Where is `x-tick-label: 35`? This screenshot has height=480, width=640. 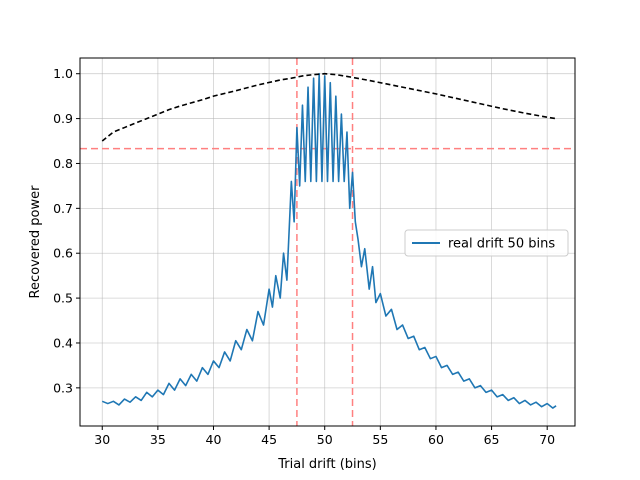 x-tick-label: 35 is located at coordinates (158, 439).